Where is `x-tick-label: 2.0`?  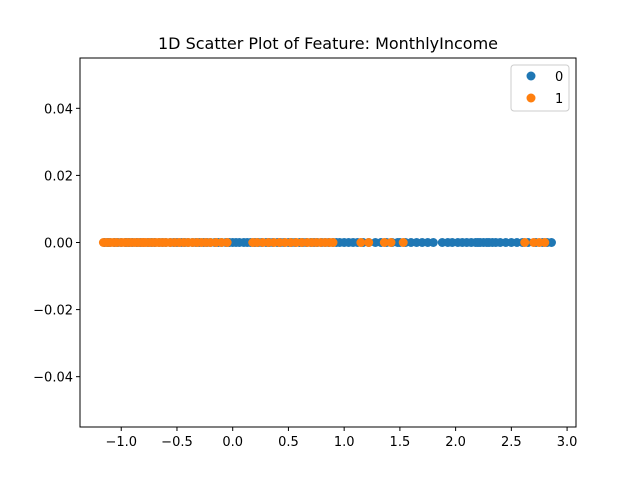 x-tick-label: 2.0 is located at coordinates (455, 442).